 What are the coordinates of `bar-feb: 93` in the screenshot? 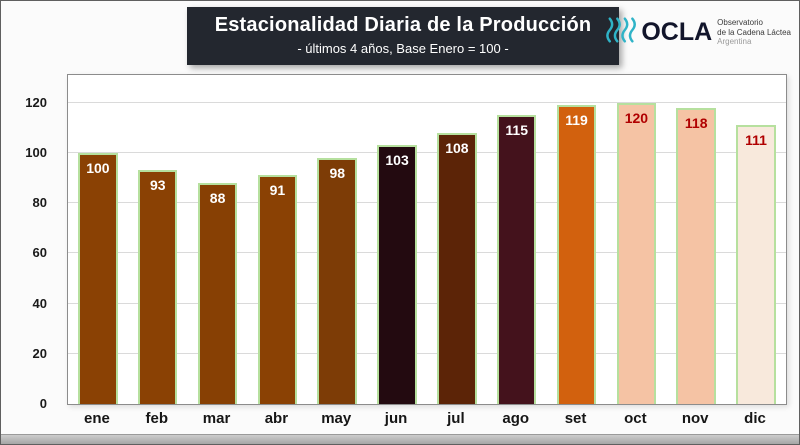 It's located at (158, 287).